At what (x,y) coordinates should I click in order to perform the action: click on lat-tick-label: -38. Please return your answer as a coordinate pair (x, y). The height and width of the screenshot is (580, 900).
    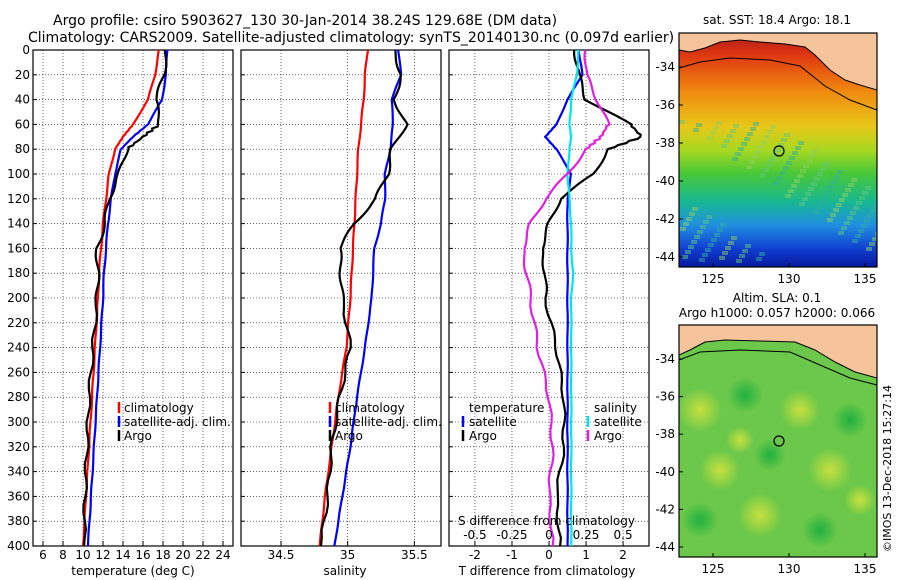
    Looking at the image, I should click on (665, 434).